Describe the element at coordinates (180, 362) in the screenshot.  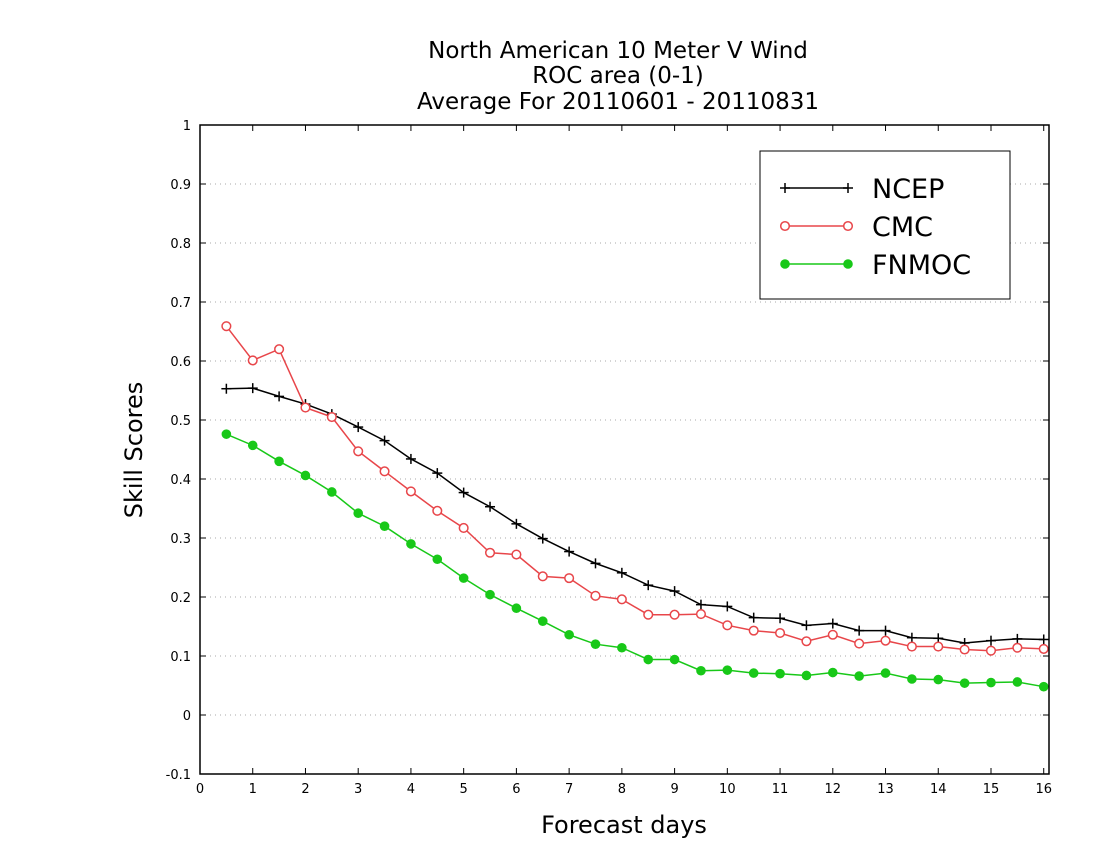
I see `y-tick-label: 0.6` at that location.